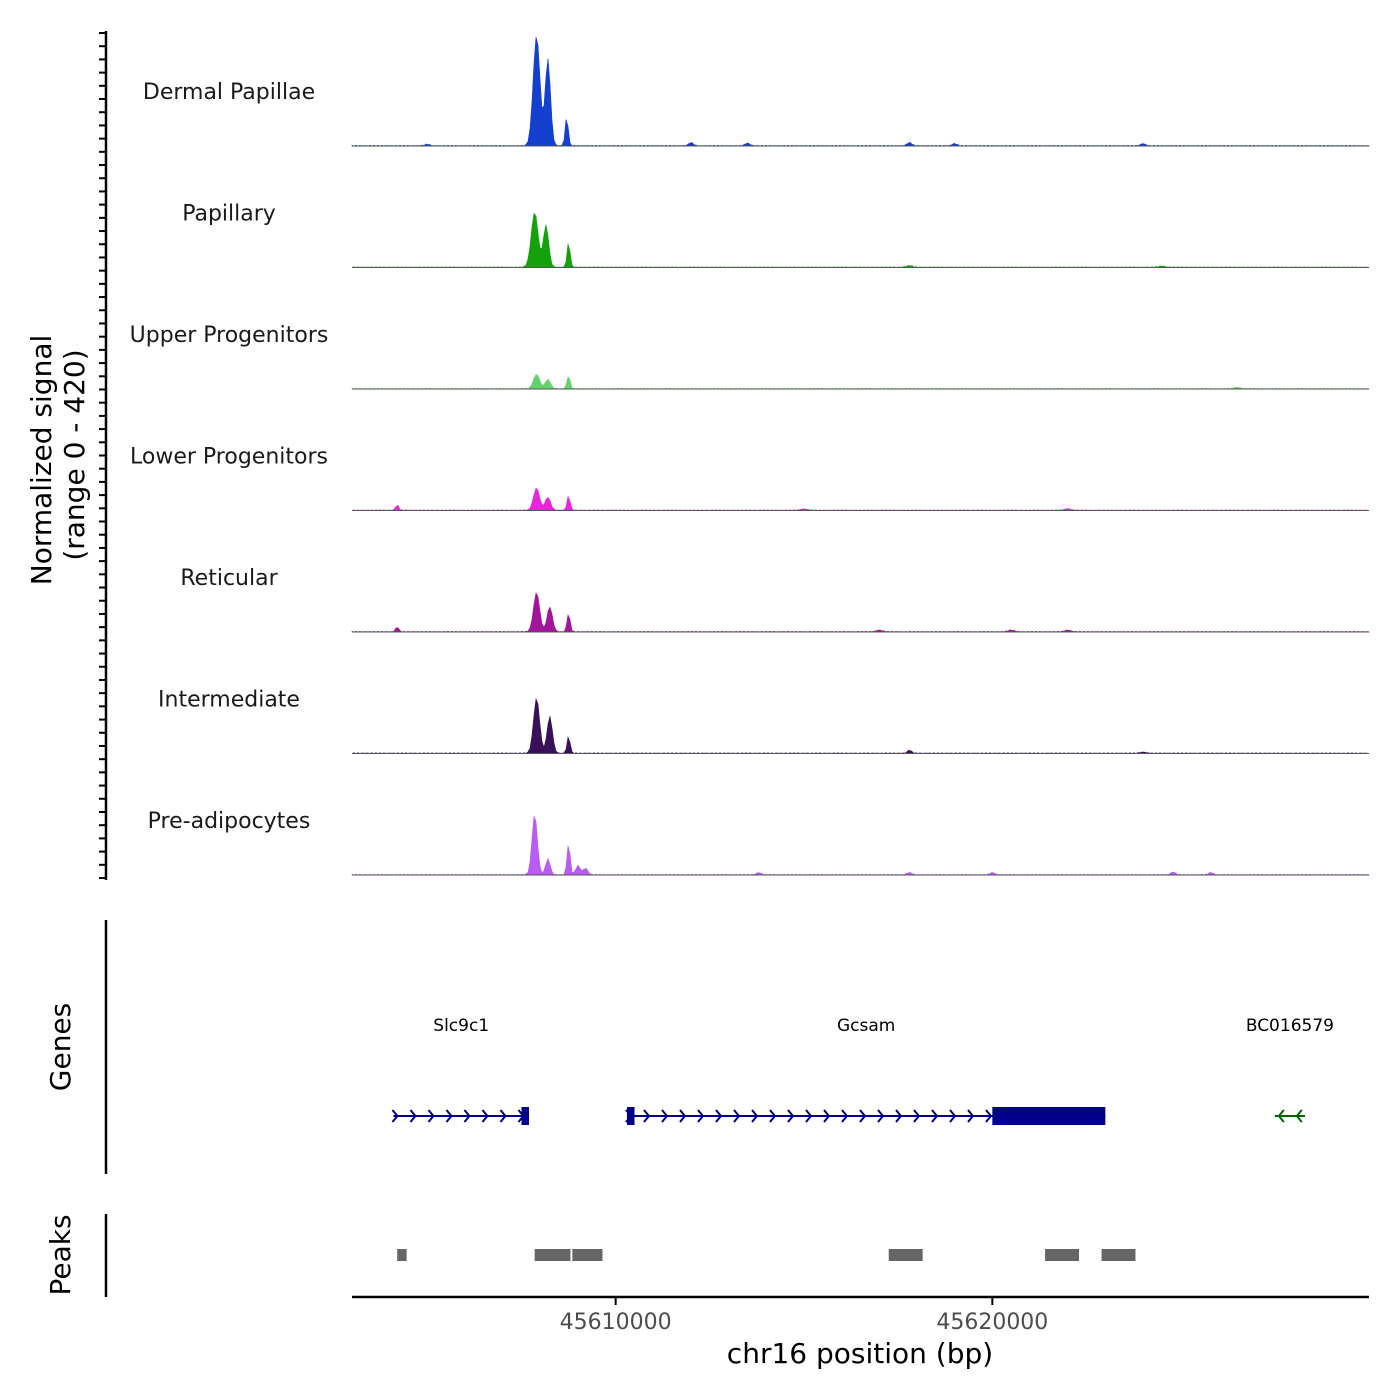 This screenshot has height=1400, width=1400. Describe the element at coordinates (460, 1070) in the screenshot. I see `gene: Slc9c1` at that location.